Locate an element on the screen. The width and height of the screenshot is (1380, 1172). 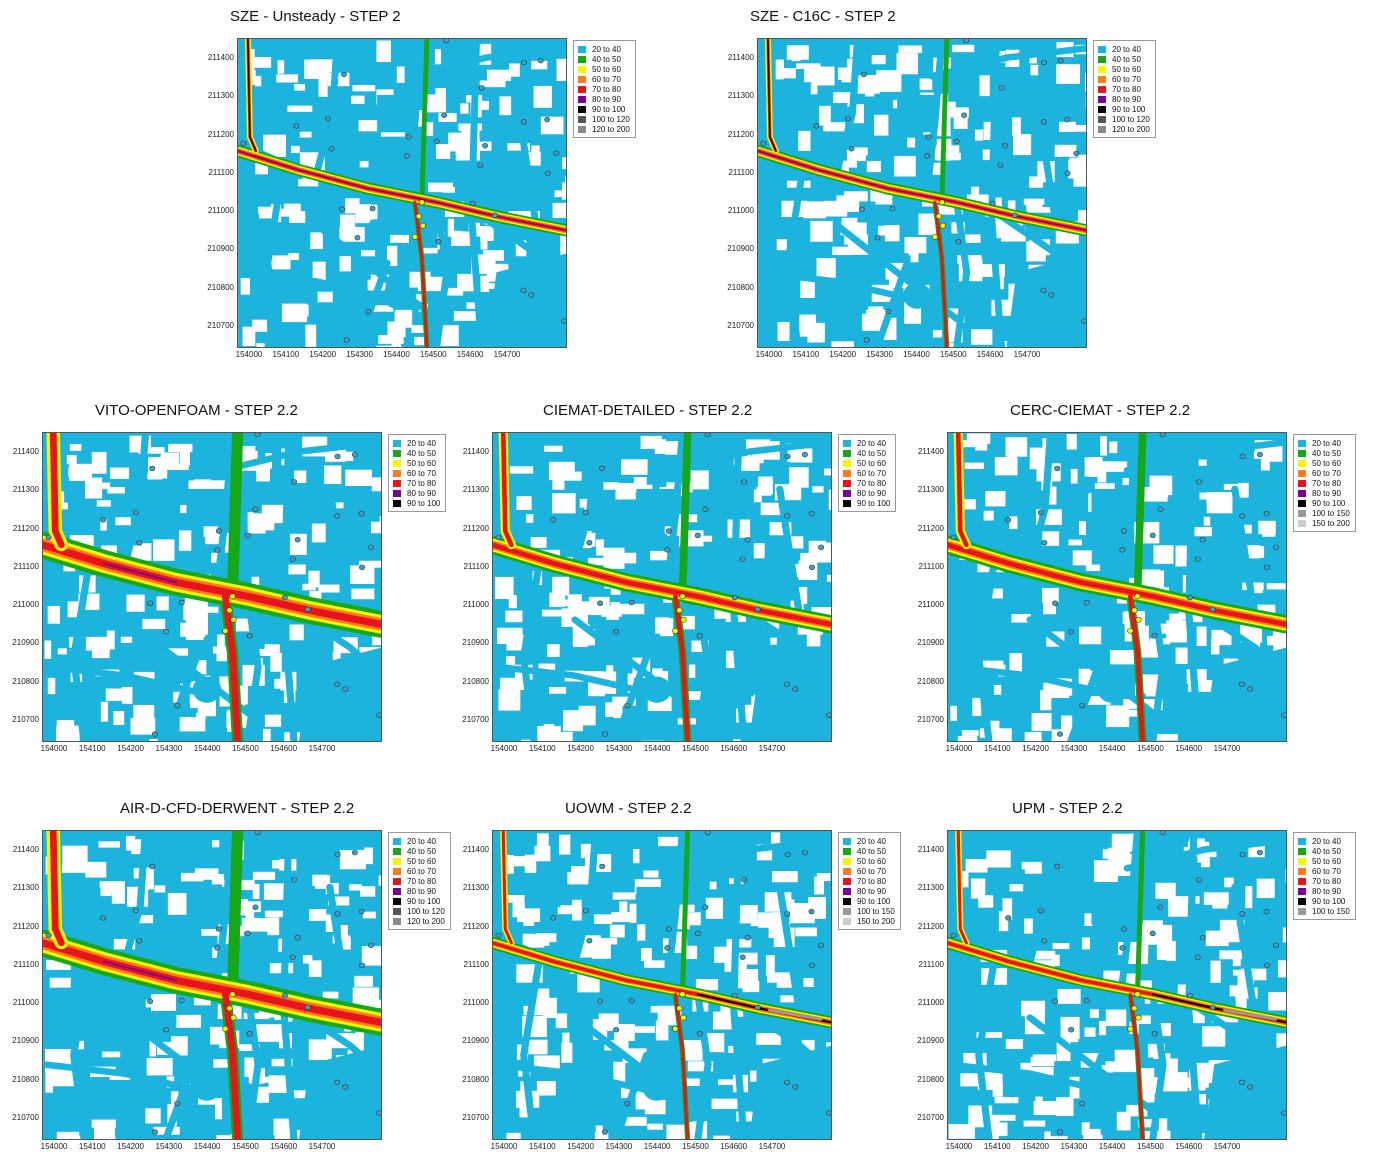
y-tick-label: 210700 is located at coordinates (220, 325).